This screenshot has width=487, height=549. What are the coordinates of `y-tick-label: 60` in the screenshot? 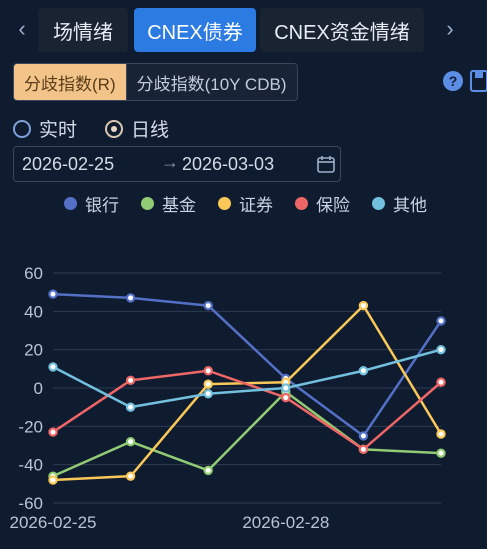 It's located at (33, 273).